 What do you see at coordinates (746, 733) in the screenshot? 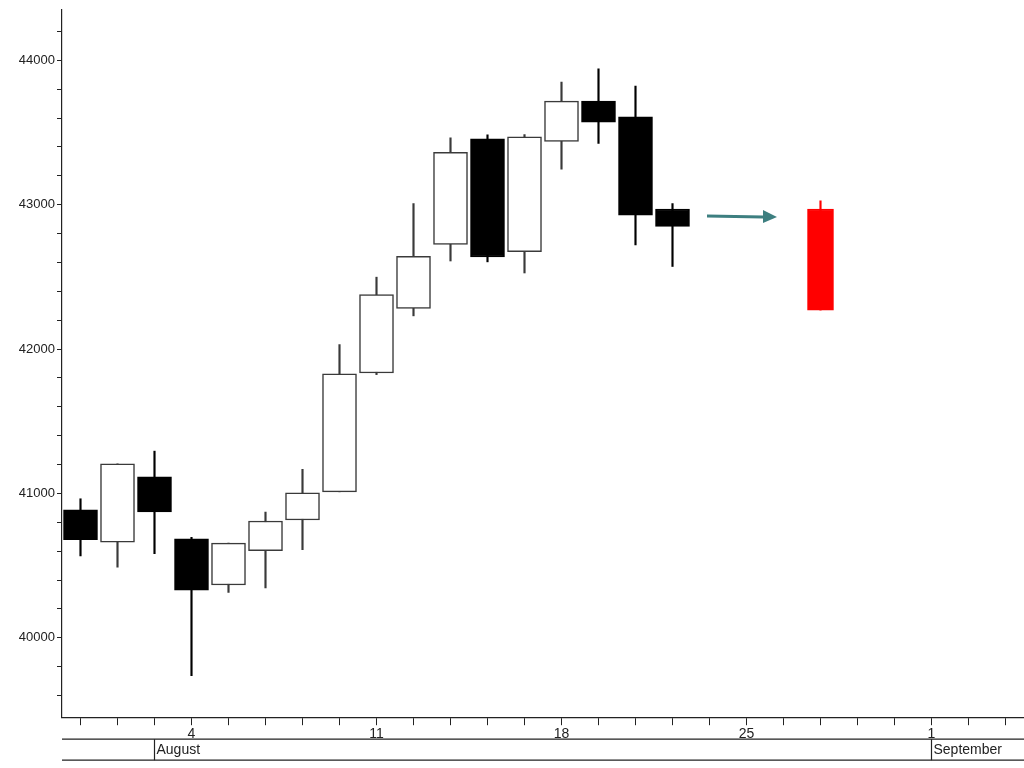
I see `x-tick-label: 25` at bounding box center [746, 733].